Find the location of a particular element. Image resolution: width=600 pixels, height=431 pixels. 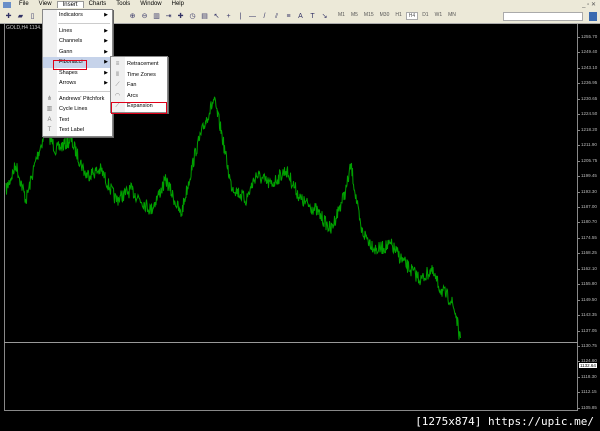

text-label-icon: T is located at coordinates (312, 16).